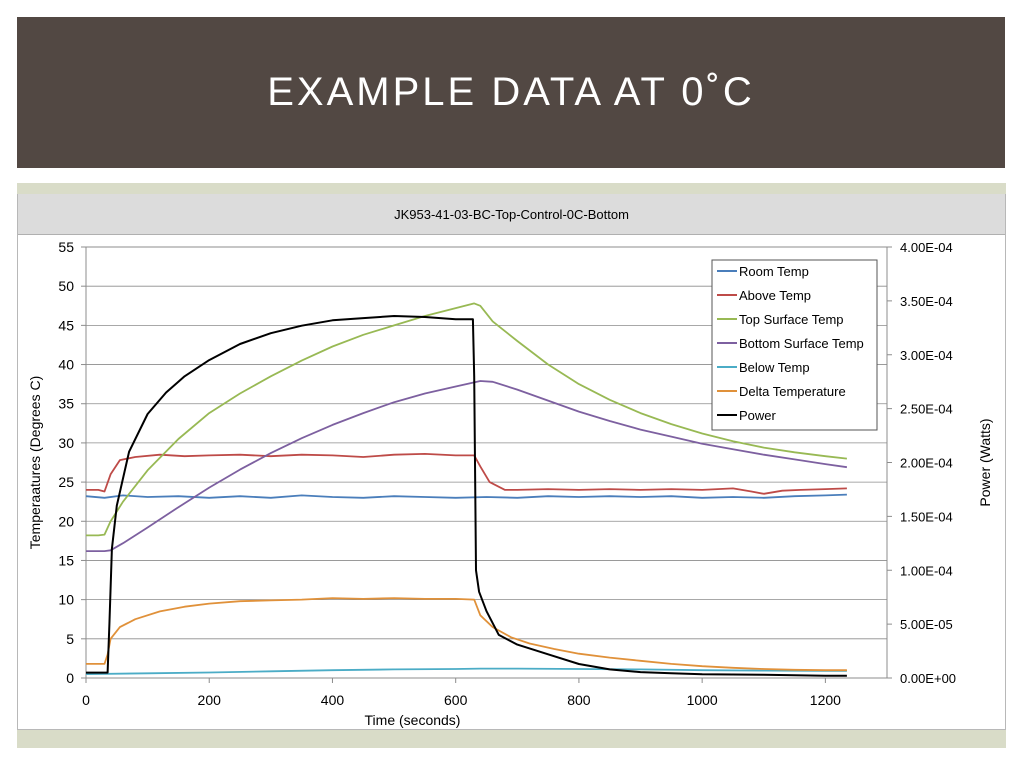 The height and width of the screenshot is (768, 1024). What do you see at coordinates (333, 700) in the screenshot?
I see `x-tick-label: 400` at bounding box center [333, 700].